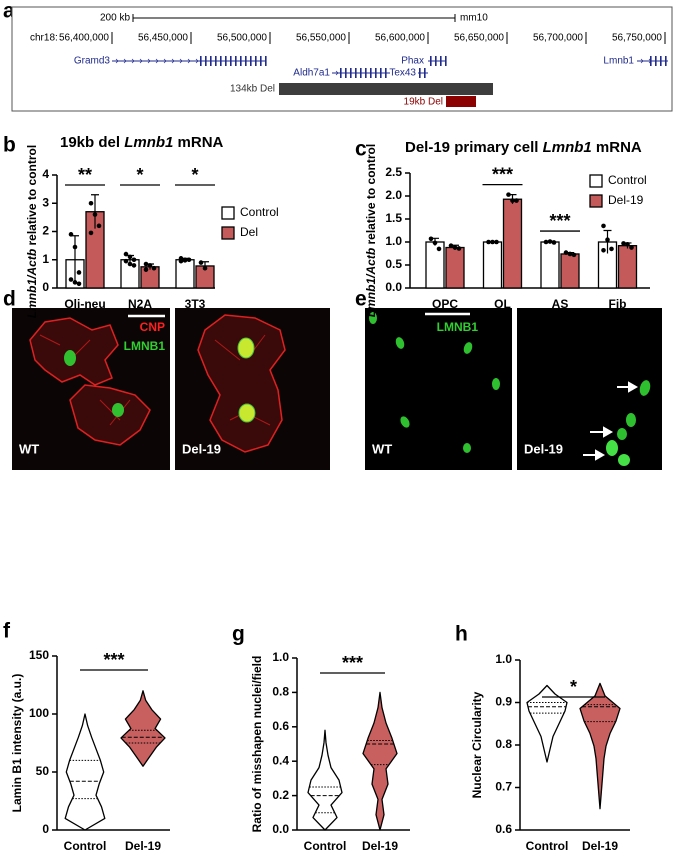 The height and width of the screenshot is (851, 685). Describe the element at coordinates (148, 142) in the screenshot. I see `chart-title-part: Lmnb1` at that location.